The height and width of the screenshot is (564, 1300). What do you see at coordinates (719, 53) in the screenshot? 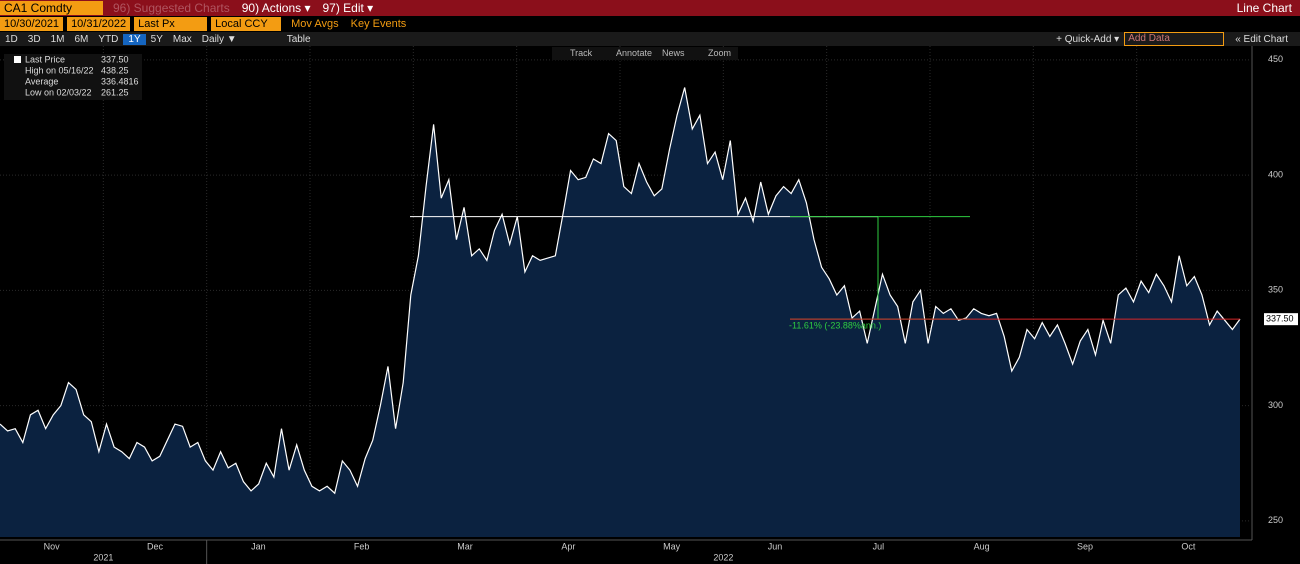
I see `chart-tool: Zoom` at bounding box center [719, 53].